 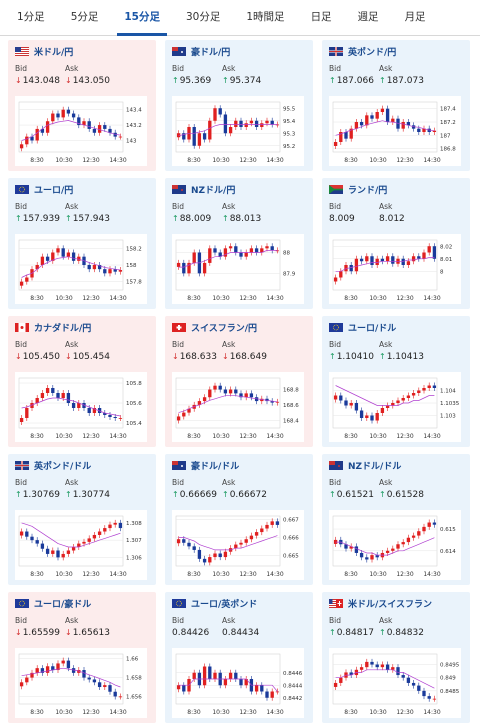 What do you see at coordinates (395, 683) in the screenshot?
I see `candlestick-chart: 0.8495 0.849 0.8485 8:30 10:30 12:30 14:30` at bounding box center [395, 683].